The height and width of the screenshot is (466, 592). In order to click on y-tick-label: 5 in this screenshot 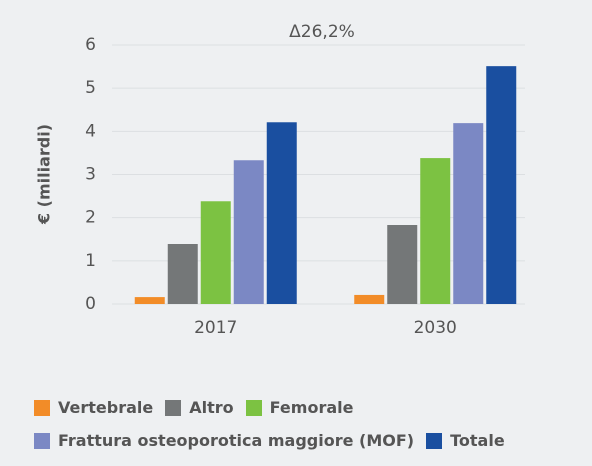, I will do `click(90, 88)`.